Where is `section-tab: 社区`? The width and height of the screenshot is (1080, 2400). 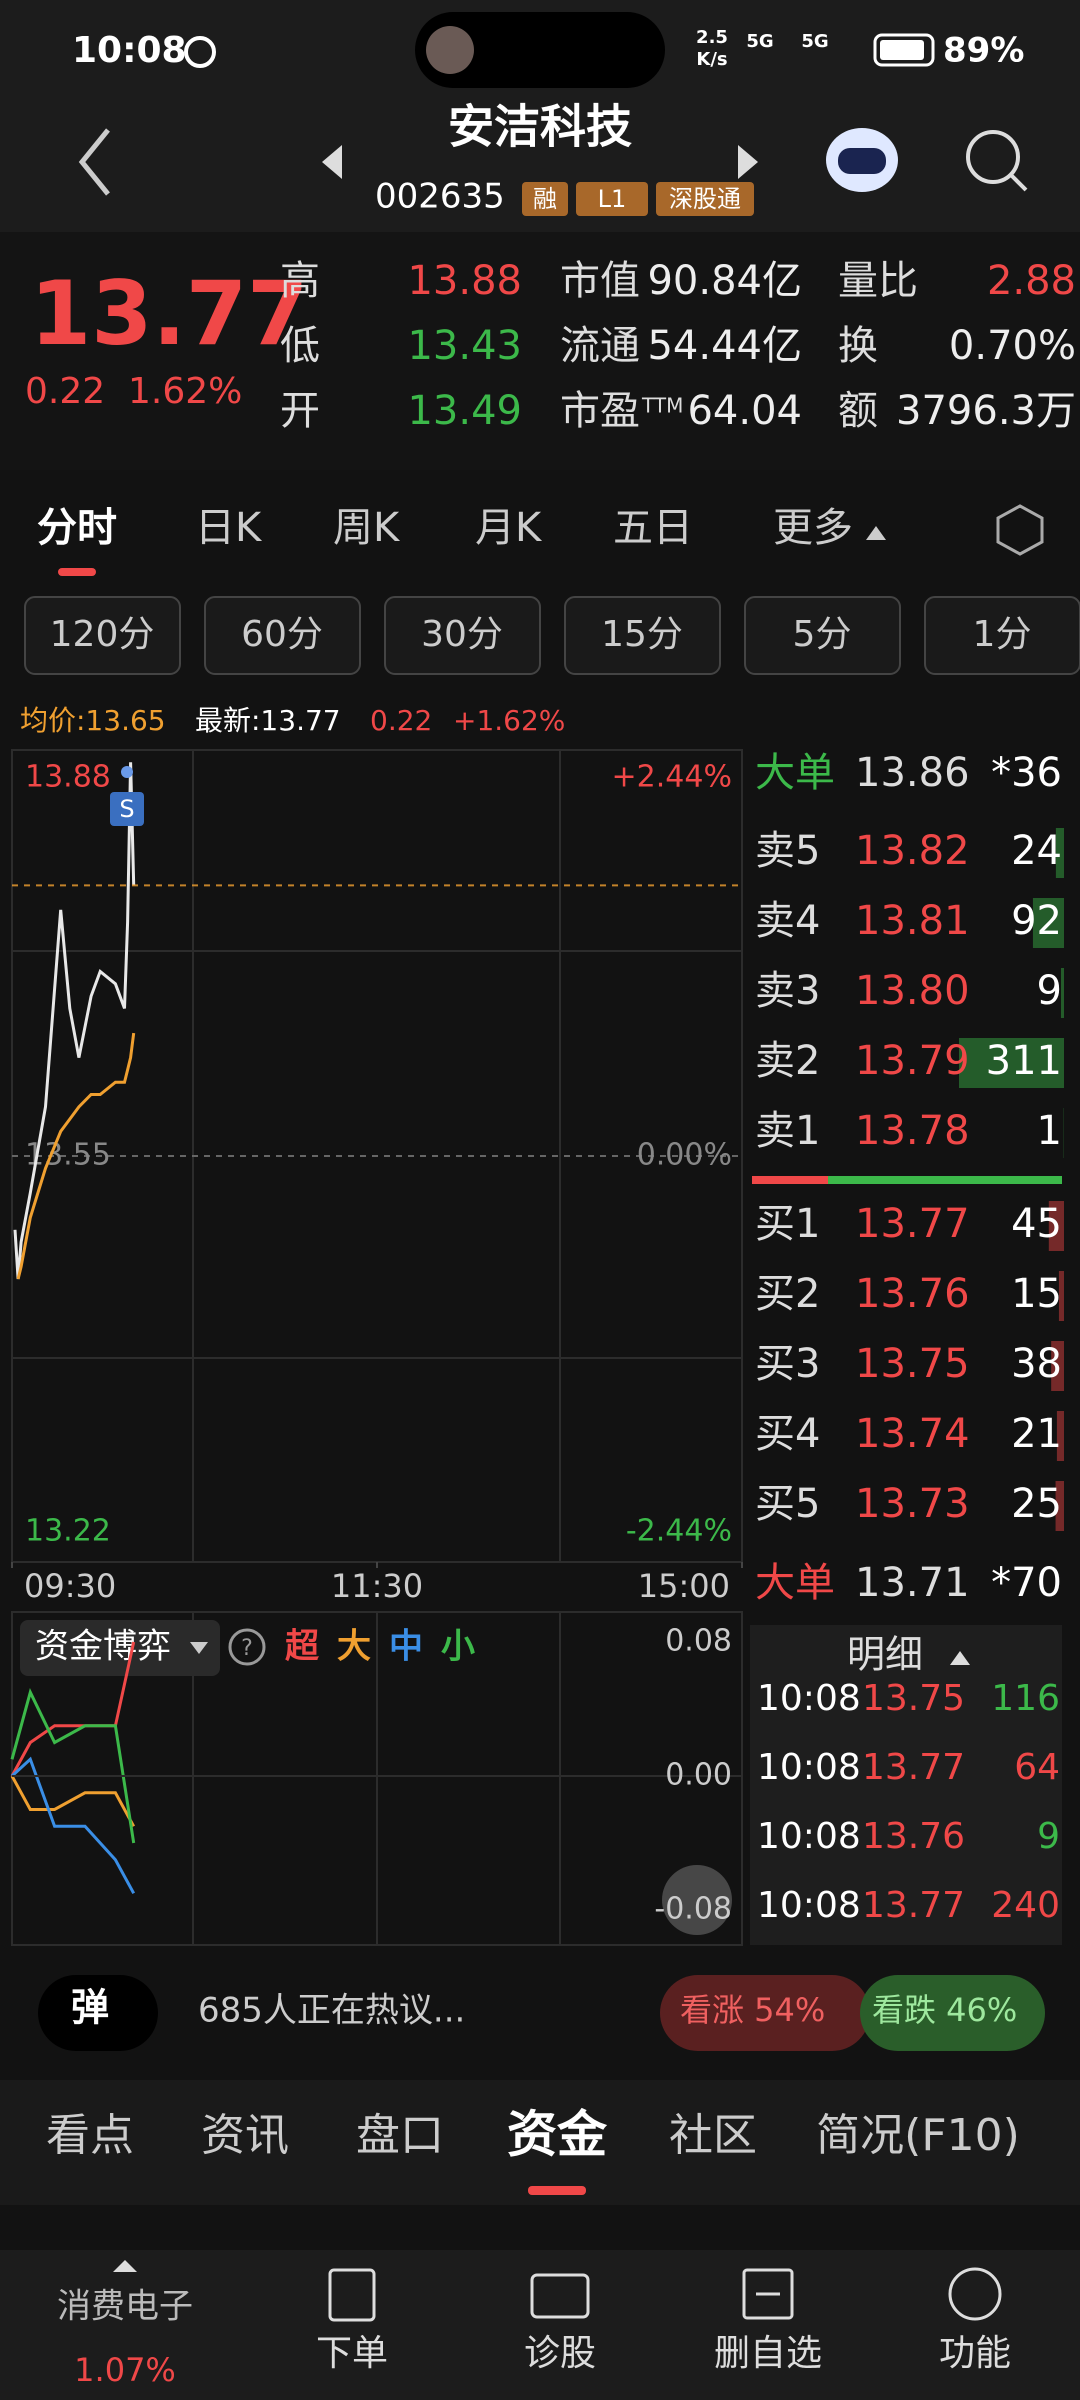
section-tab: 社区 is located at coordinates (713, 2135).